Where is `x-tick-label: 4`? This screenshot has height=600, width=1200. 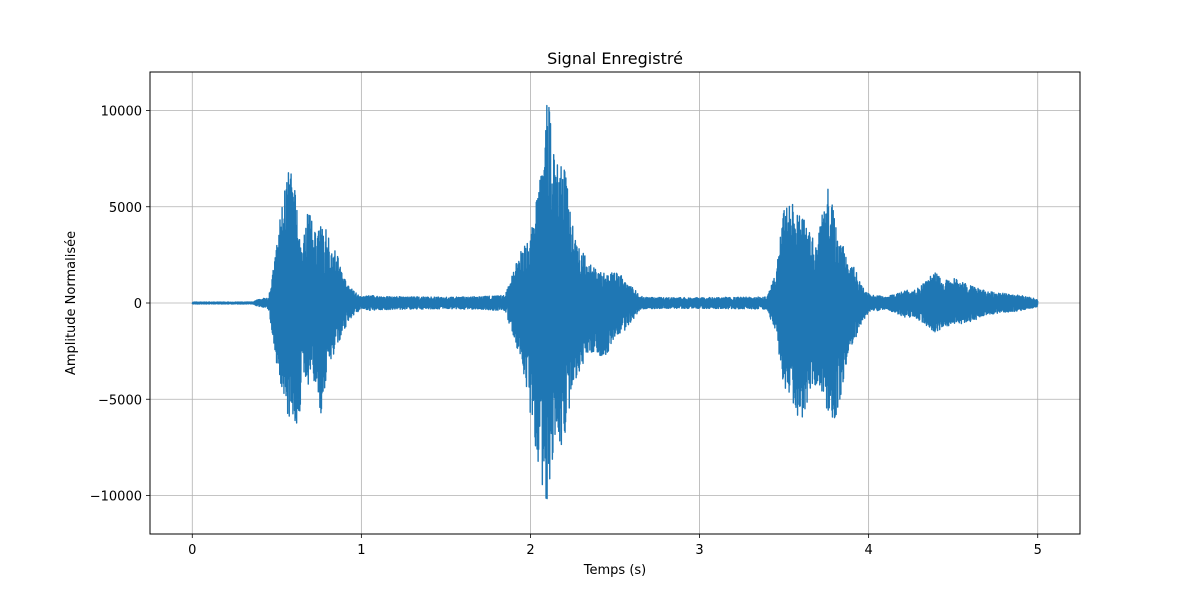 x-tick-label: 4 is located at coordinates (868, 550).